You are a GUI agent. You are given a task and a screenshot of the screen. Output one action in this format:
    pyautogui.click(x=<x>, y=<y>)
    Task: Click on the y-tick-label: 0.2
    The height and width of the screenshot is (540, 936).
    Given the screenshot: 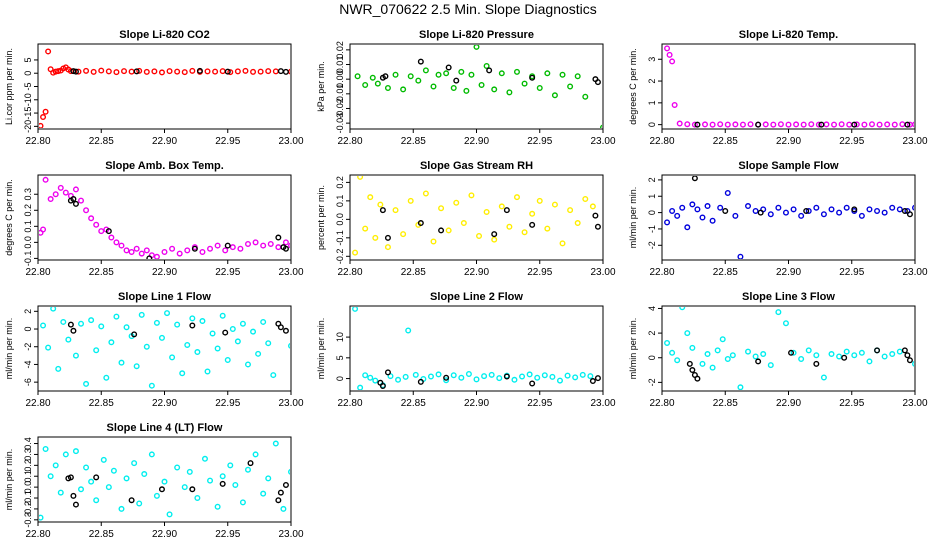 What is the action you would take?
    pyautogui.click(x=340, y=182)
    